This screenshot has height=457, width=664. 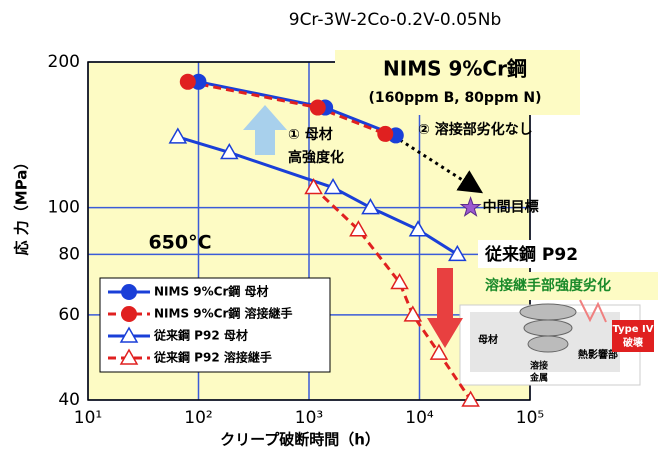 What do you see at coordinates (200, 335) in the screenshot?
I see `legend-label: 従来鋼 P92 母材` at bounding box center [200, 335].